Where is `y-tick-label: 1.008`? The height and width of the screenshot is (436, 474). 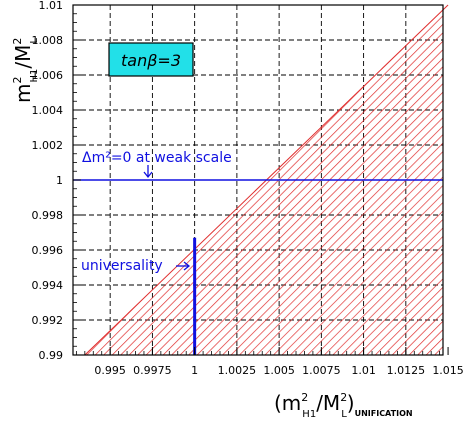 y-tick-label: 1.008 is located at coordinates (48, 40).